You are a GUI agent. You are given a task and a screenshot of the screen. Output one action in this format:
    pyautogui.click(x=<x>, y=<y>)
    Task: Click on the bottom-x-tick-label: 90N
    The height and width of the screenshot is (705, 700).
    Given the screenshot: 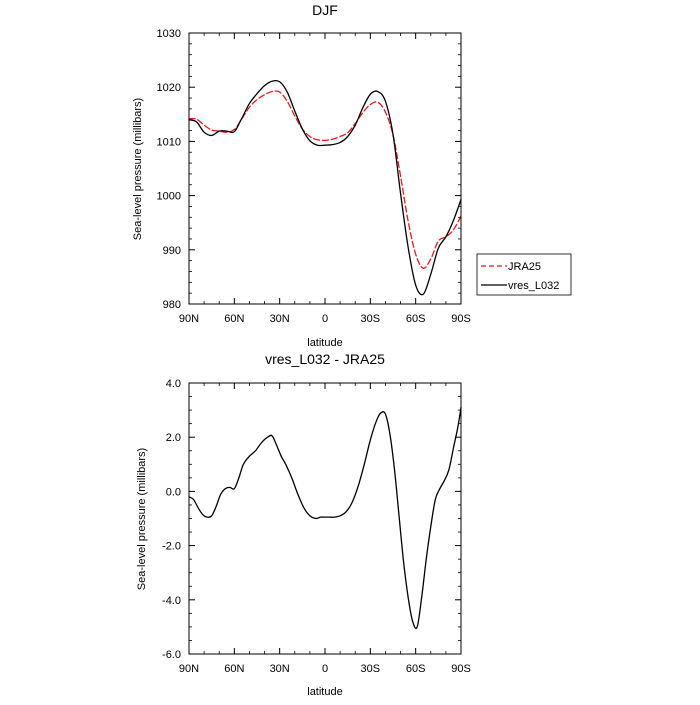 What is the action you would take?
    pyautogui.click(x=189, y=669)
    